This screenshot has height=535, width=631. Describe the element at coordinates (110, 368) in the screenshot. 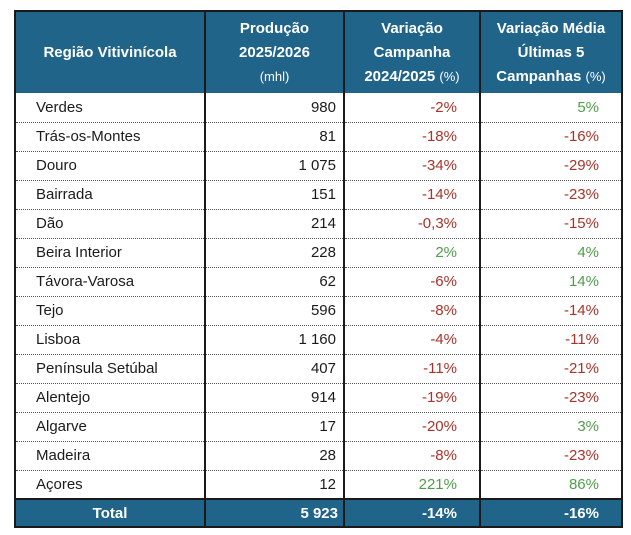

I see `region-name: Península Setúbal` at that location.